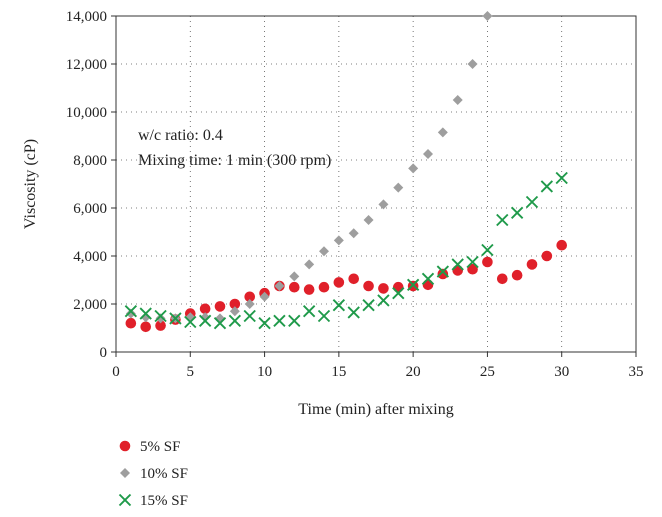 The image size is (662, 517). Describe the element at coordinates (90, 257) in the screenshot. I see `y-tick-label: 4,000` at that location.